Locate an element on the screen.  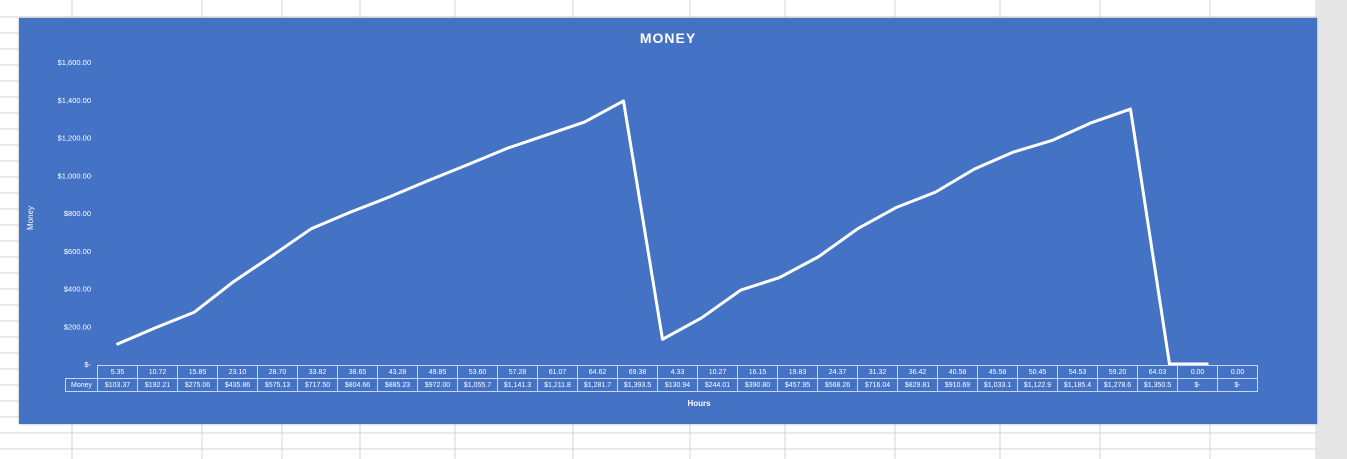
x-tick-label: 28.70 is located at coordinates (277, 372).